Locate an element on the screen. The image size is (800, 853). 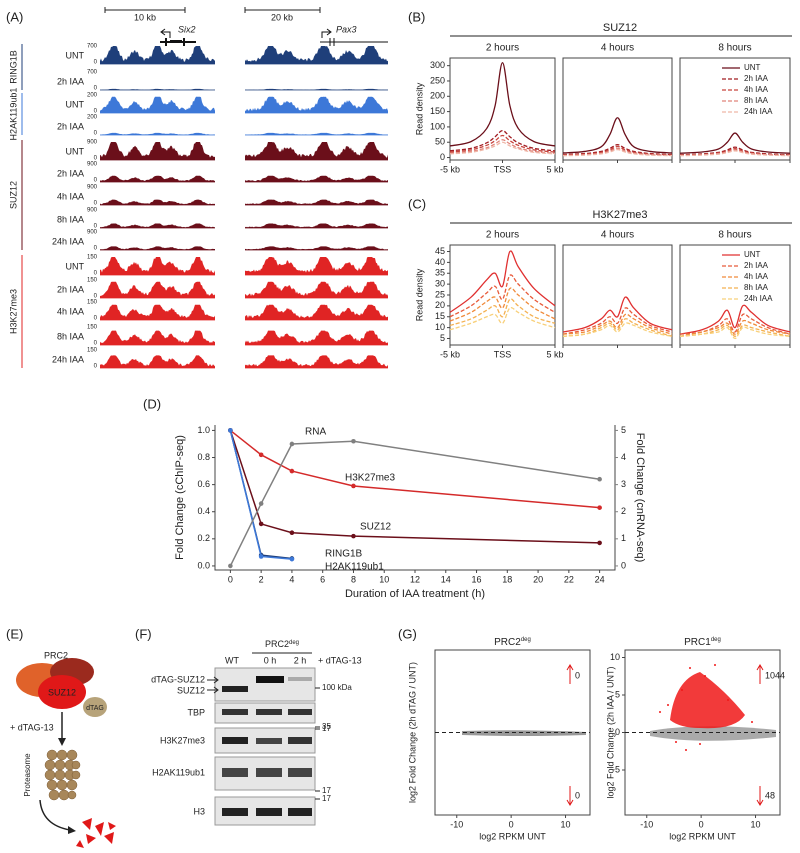
panel-label: (G) is located at coordinates (407, 633).